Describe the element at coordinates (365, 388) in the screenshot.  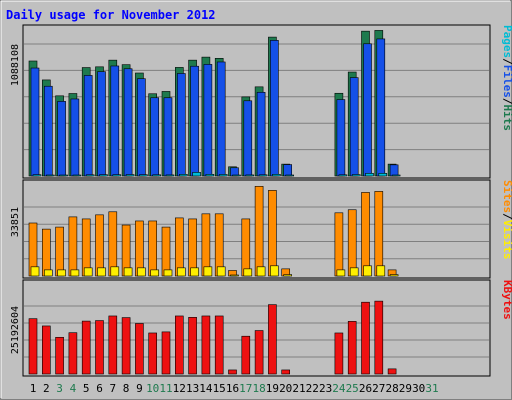
I see `day-label: 26` at that location.